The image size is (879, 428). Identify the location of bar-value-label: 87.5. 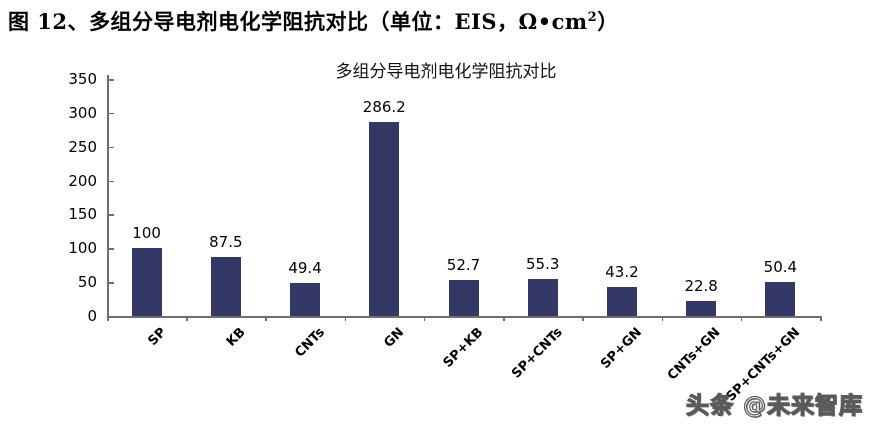
(226, 241).